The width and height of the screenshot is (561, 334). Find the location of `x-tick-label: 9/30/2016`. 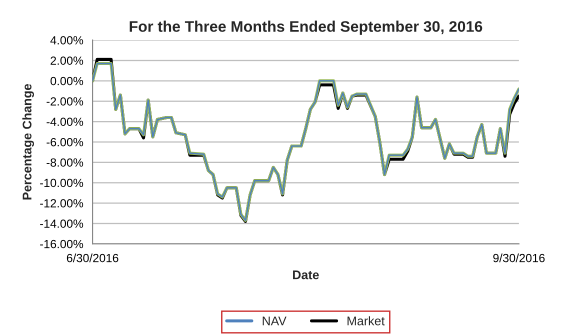

x-tick-label: 9/30/2016 is located at coordinates (519, 258).